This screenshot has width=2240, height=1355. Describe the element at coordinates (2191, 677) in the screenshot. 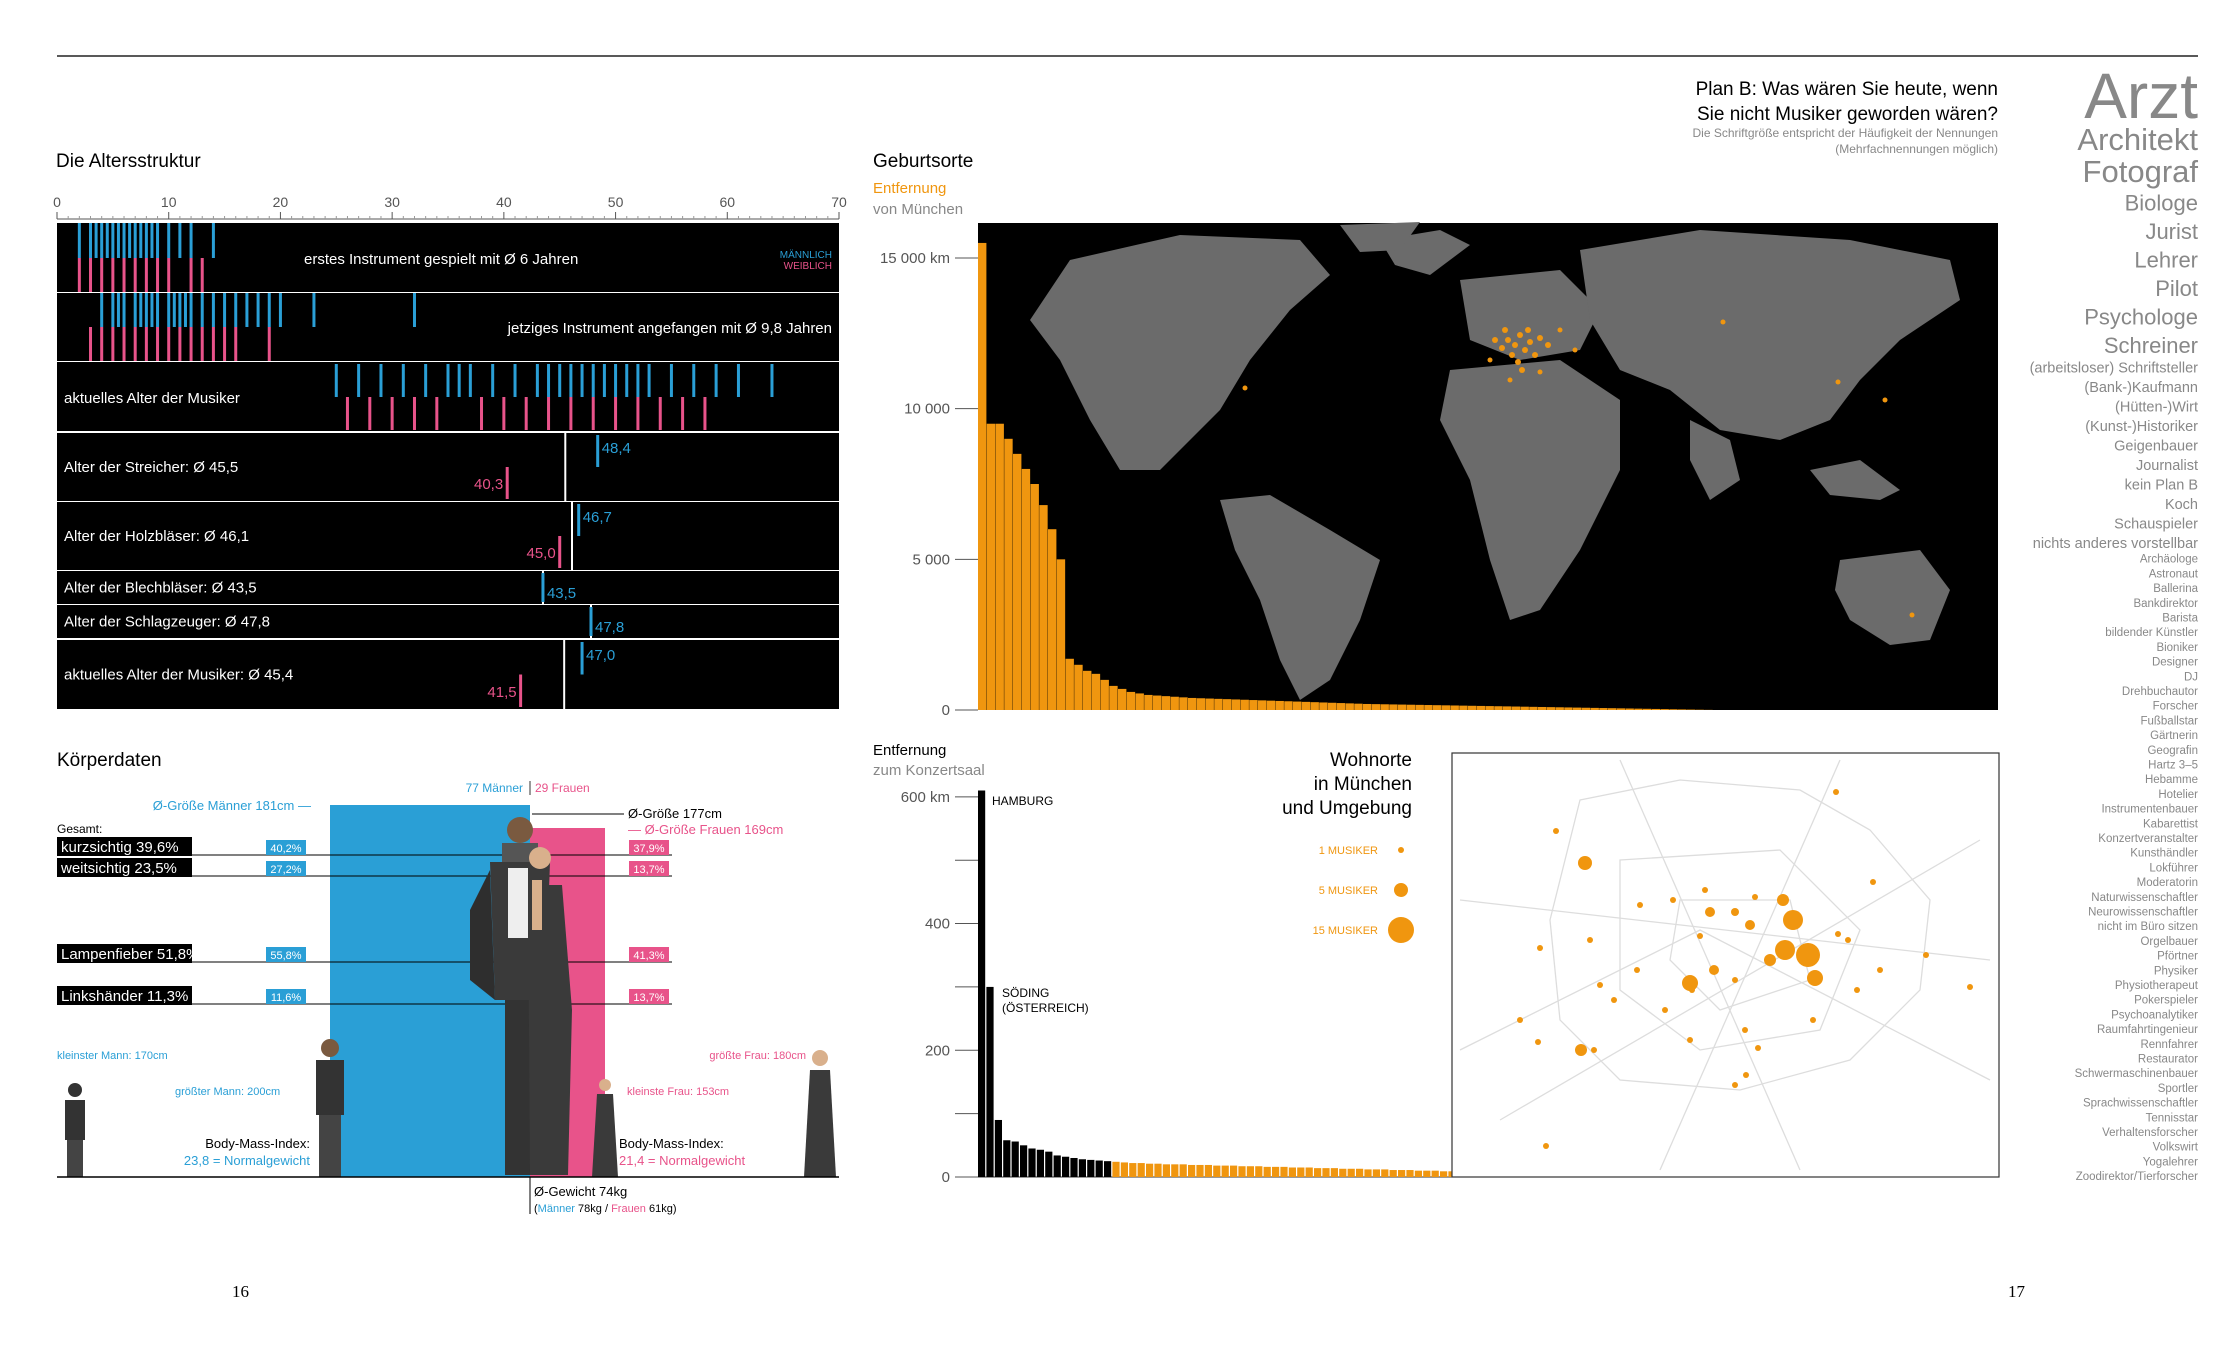

I see `plan-b-word: DJ` at that location.